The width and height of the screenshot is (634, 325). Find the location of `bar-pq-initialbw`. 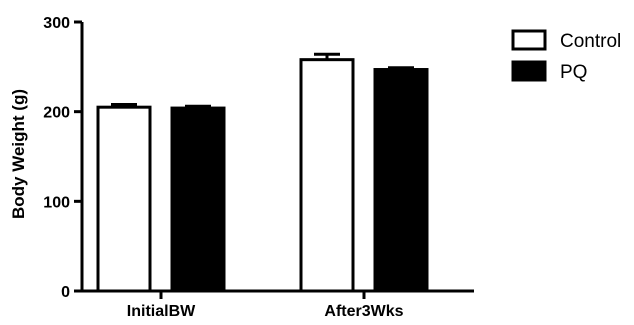

bar-pq-initialbw is located at coordinates (198, 199).